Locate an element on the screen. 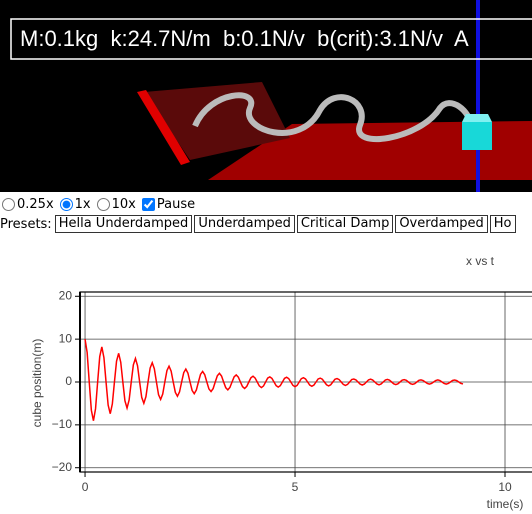  x-axis-label: time(s) is located at coordinates (505, 504).